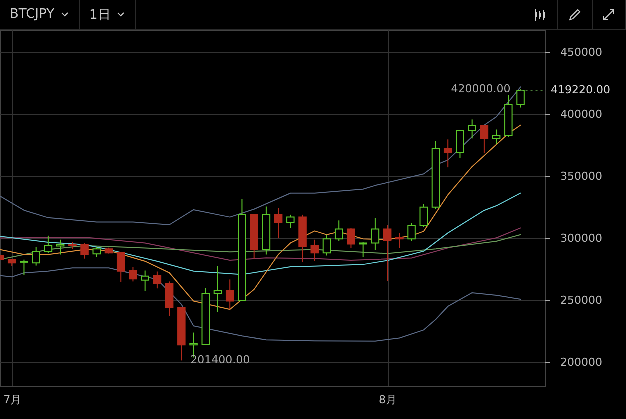 The height and width of the screenshot is (419, 626). What do you see at coordinates (388, 400) in the screenshot?
I see `x-tick-label: 8月` at bounding box center [388, 400].